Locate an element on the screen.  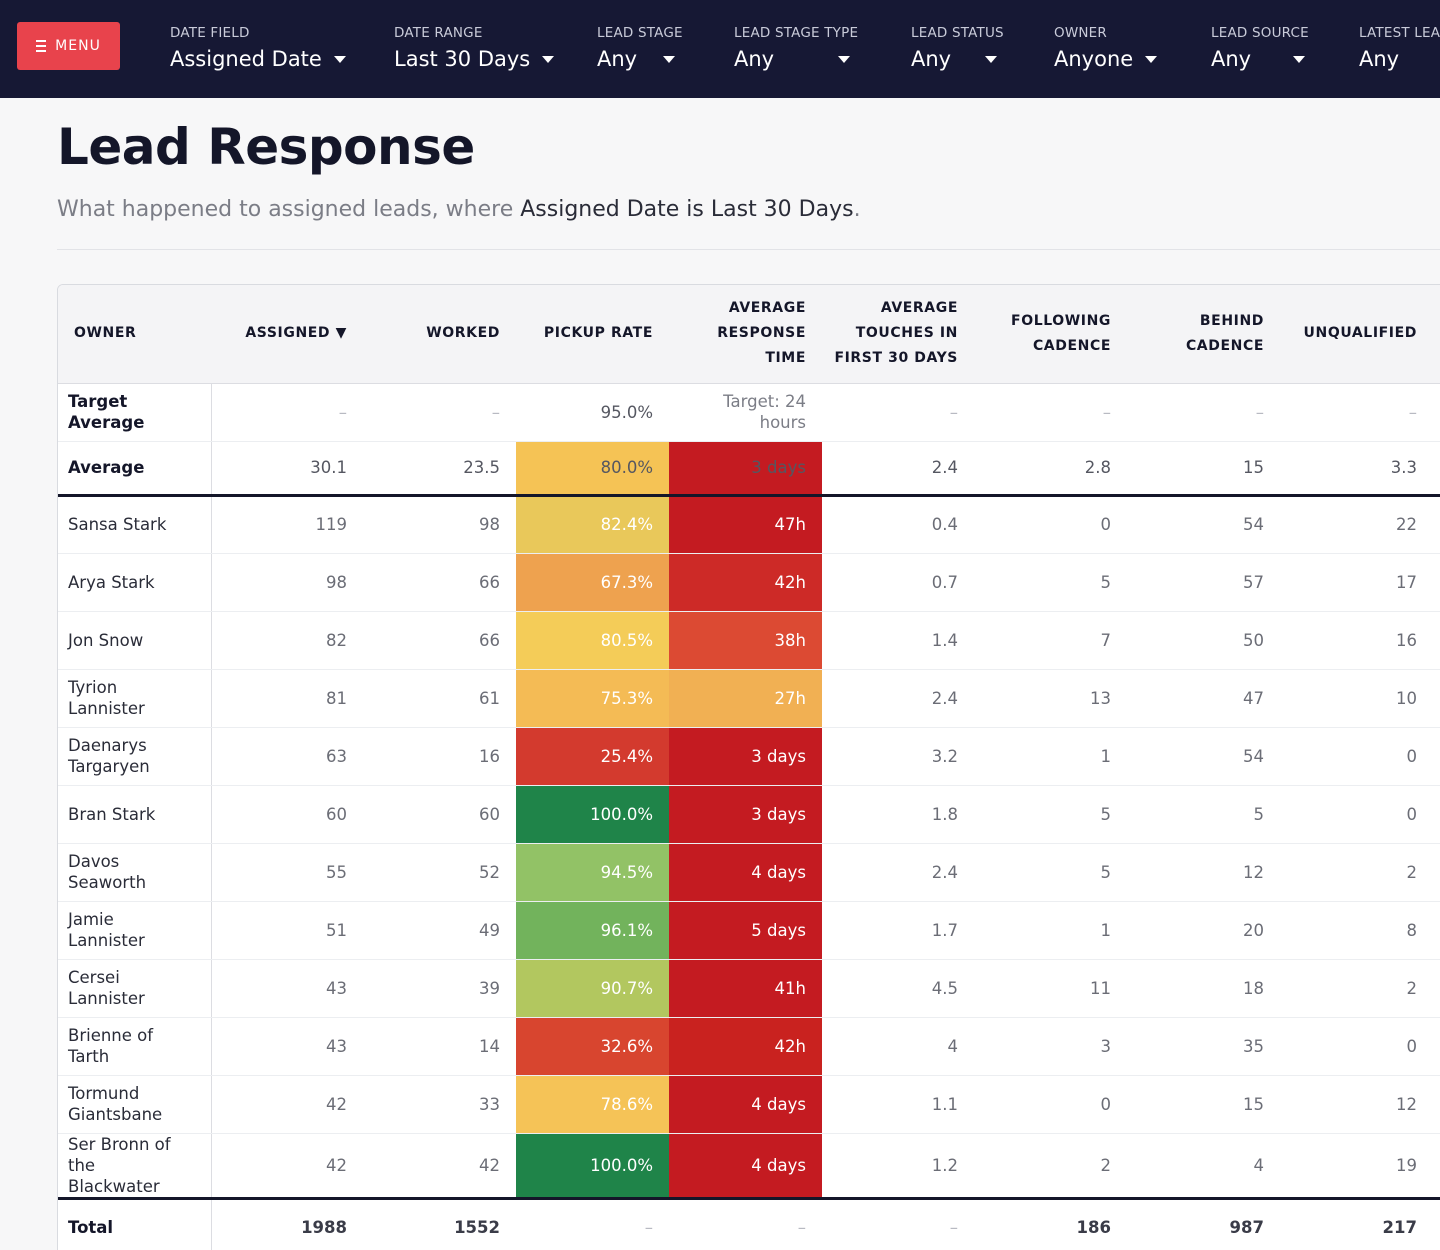
table-row: Cersei Lannister 43 39 90.7% 41h 4.5 11 18 2 is located at coordinates (749, 988).